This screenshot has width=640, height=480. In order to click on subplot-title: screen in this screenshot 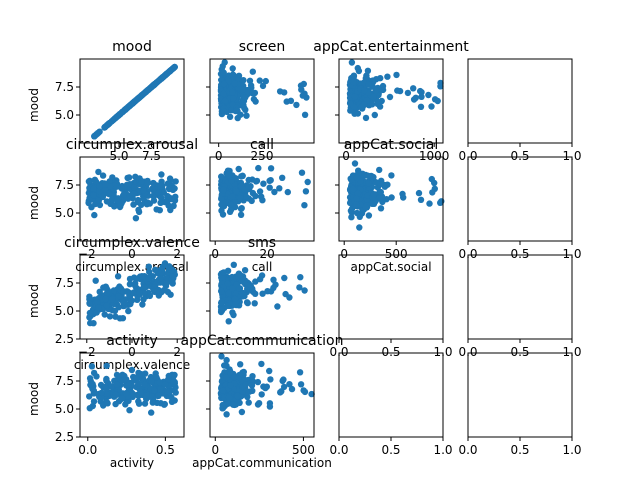, I will do `click(262, 47)`.